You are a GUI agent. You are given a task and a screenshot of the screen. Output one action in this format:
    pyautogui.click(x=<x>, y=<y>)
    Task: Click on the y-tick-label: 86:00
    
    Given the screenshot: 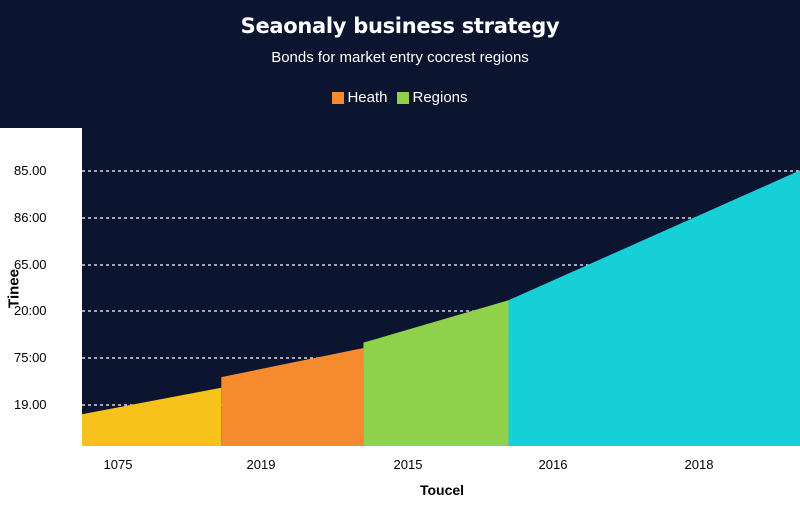 What is the action you would take?
    pyautogui.click(x=30, y=217)
    